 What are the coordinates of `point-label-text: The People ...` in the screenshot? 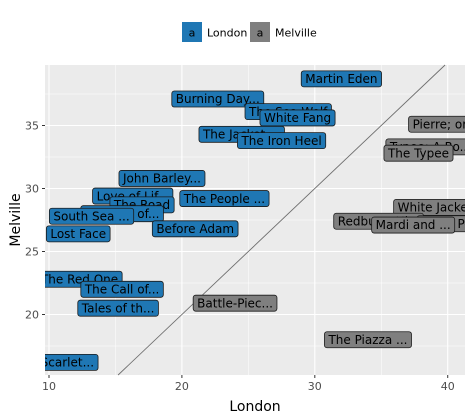 It's located at (224, 199).